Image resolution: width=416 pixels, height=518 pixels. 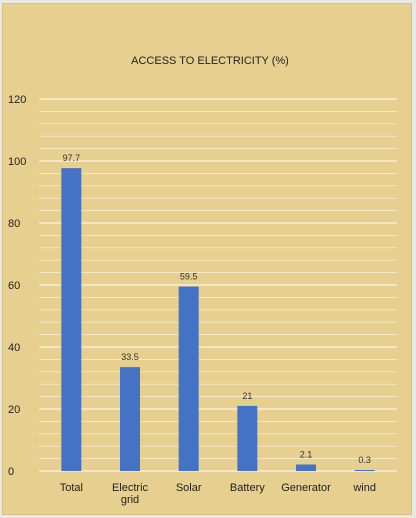 I want to click on chart-title: ACCESS TO ELECTRICITY (%), so click(x=210, y=61).